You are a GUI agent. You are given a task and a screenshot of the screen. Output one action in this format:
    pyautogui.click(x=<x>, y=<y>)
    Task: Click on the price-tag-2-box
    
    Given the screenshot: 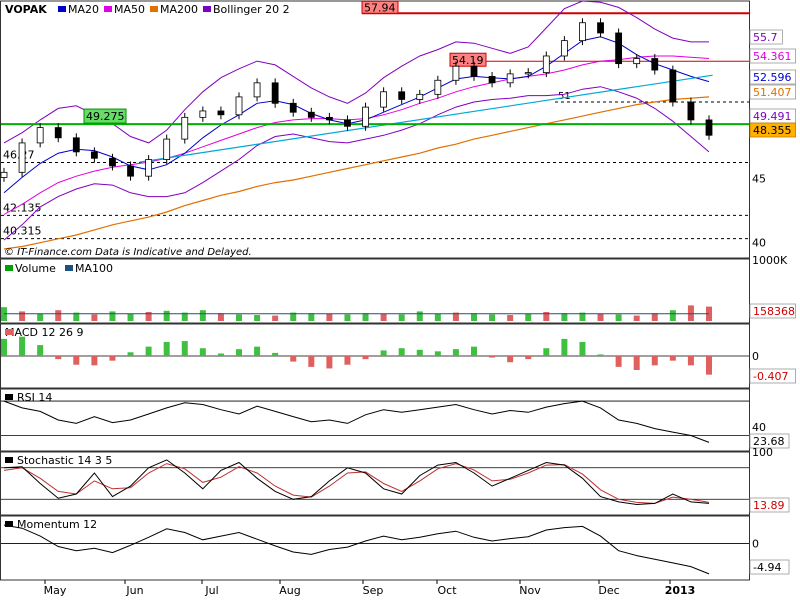 What is the action you would take?
    pyautogui.click(x=772, y=77)
    